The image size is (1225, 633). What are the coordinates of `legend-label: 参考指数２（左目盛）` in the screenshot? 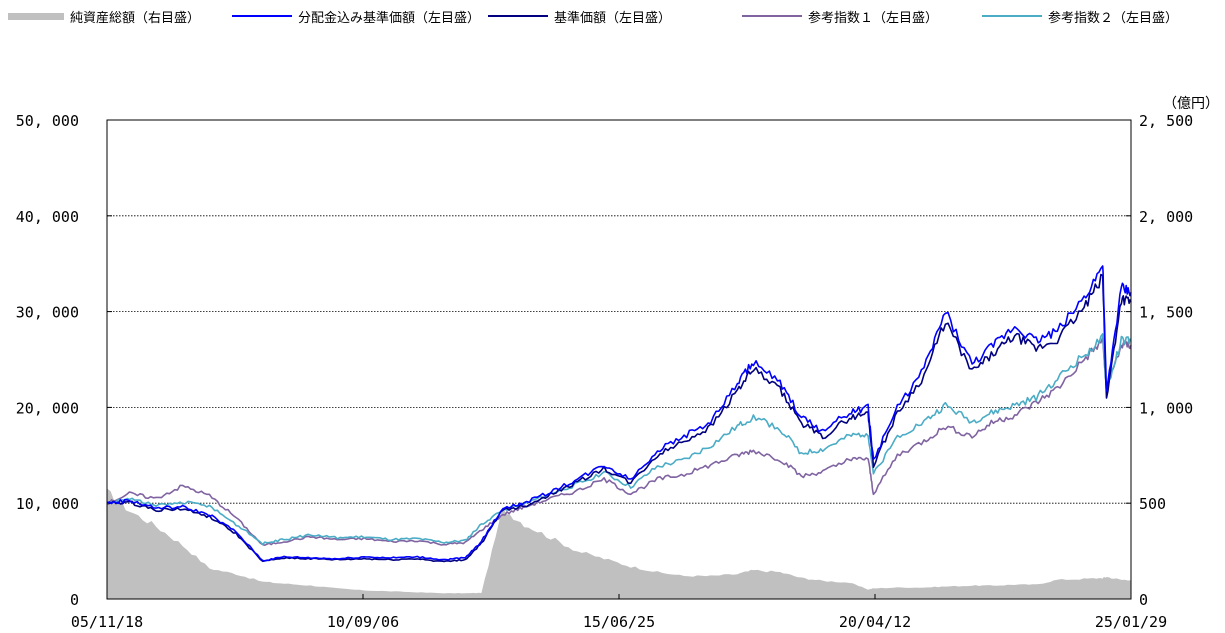 It's located at (1113, 18).